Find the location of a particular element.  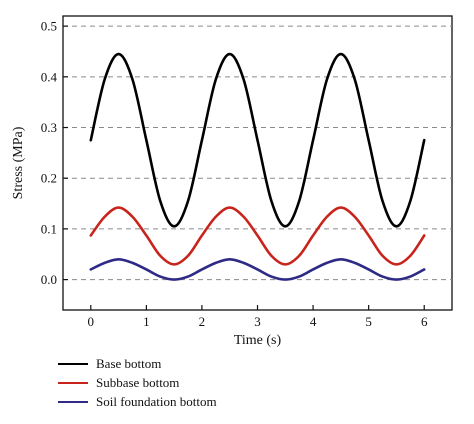

y-tick-label: 0.2 is located at coordinates (49, 178).